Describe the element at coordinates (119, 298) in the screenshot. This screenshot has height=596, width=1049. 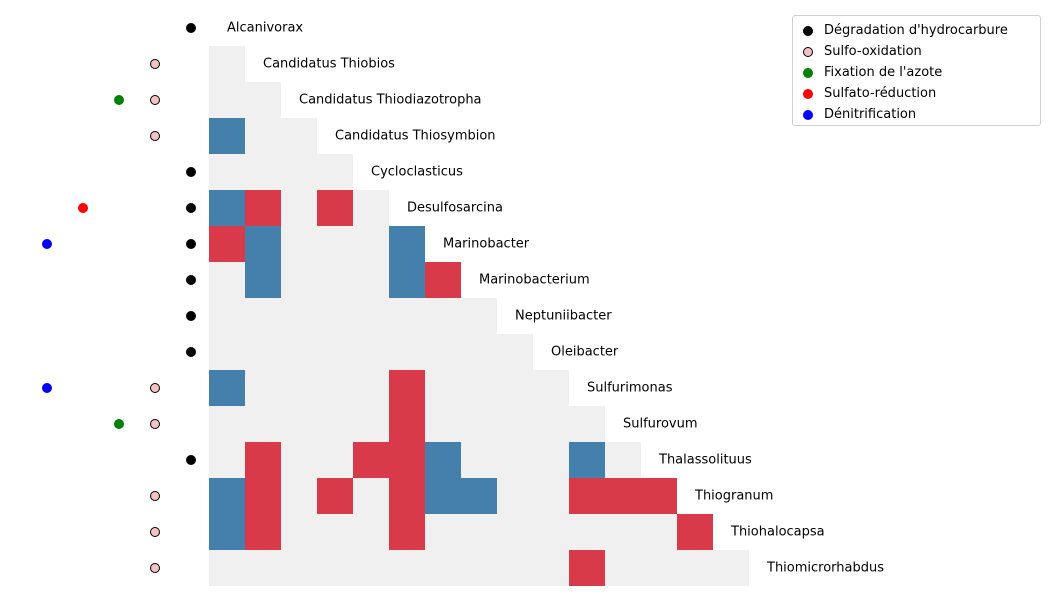
I see `function-markers` at that location.